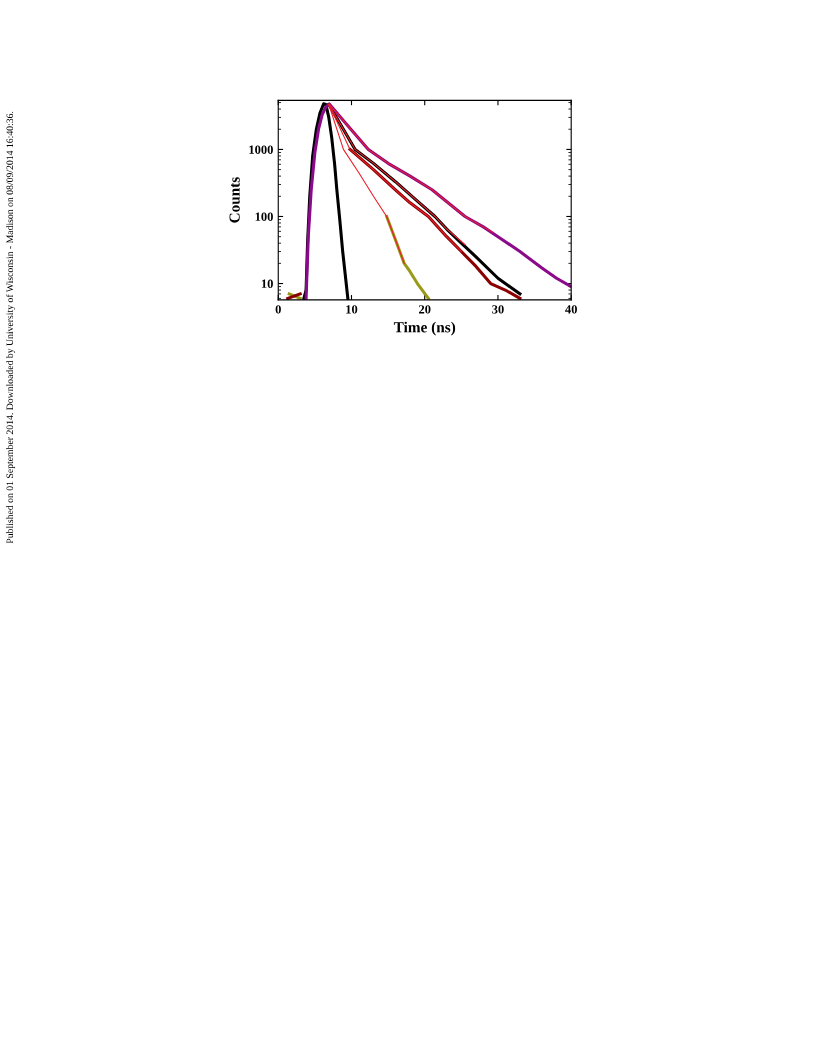  What do you see at coordinates (11, 327) in the screenshot?
I see `text: Published on 01 September 2014. Downloaded by University of Wisconsin - Madison on 08/09/2014 16:40:36.` at bounding box center [11, 327].